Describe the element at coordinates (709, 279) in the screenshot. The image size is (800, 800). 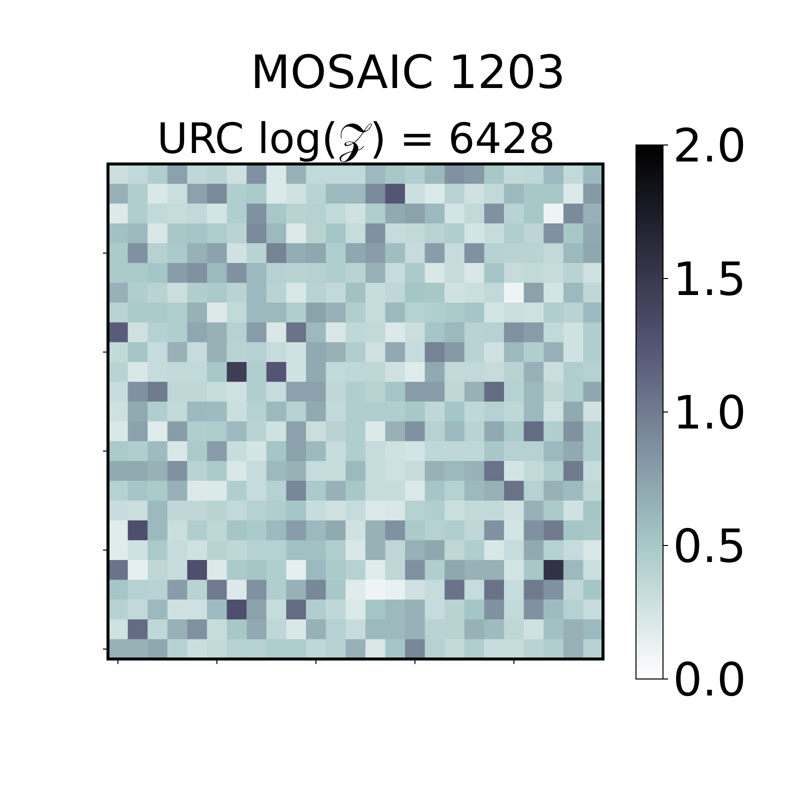
I see `color-bar-label: 1.5` at that location.